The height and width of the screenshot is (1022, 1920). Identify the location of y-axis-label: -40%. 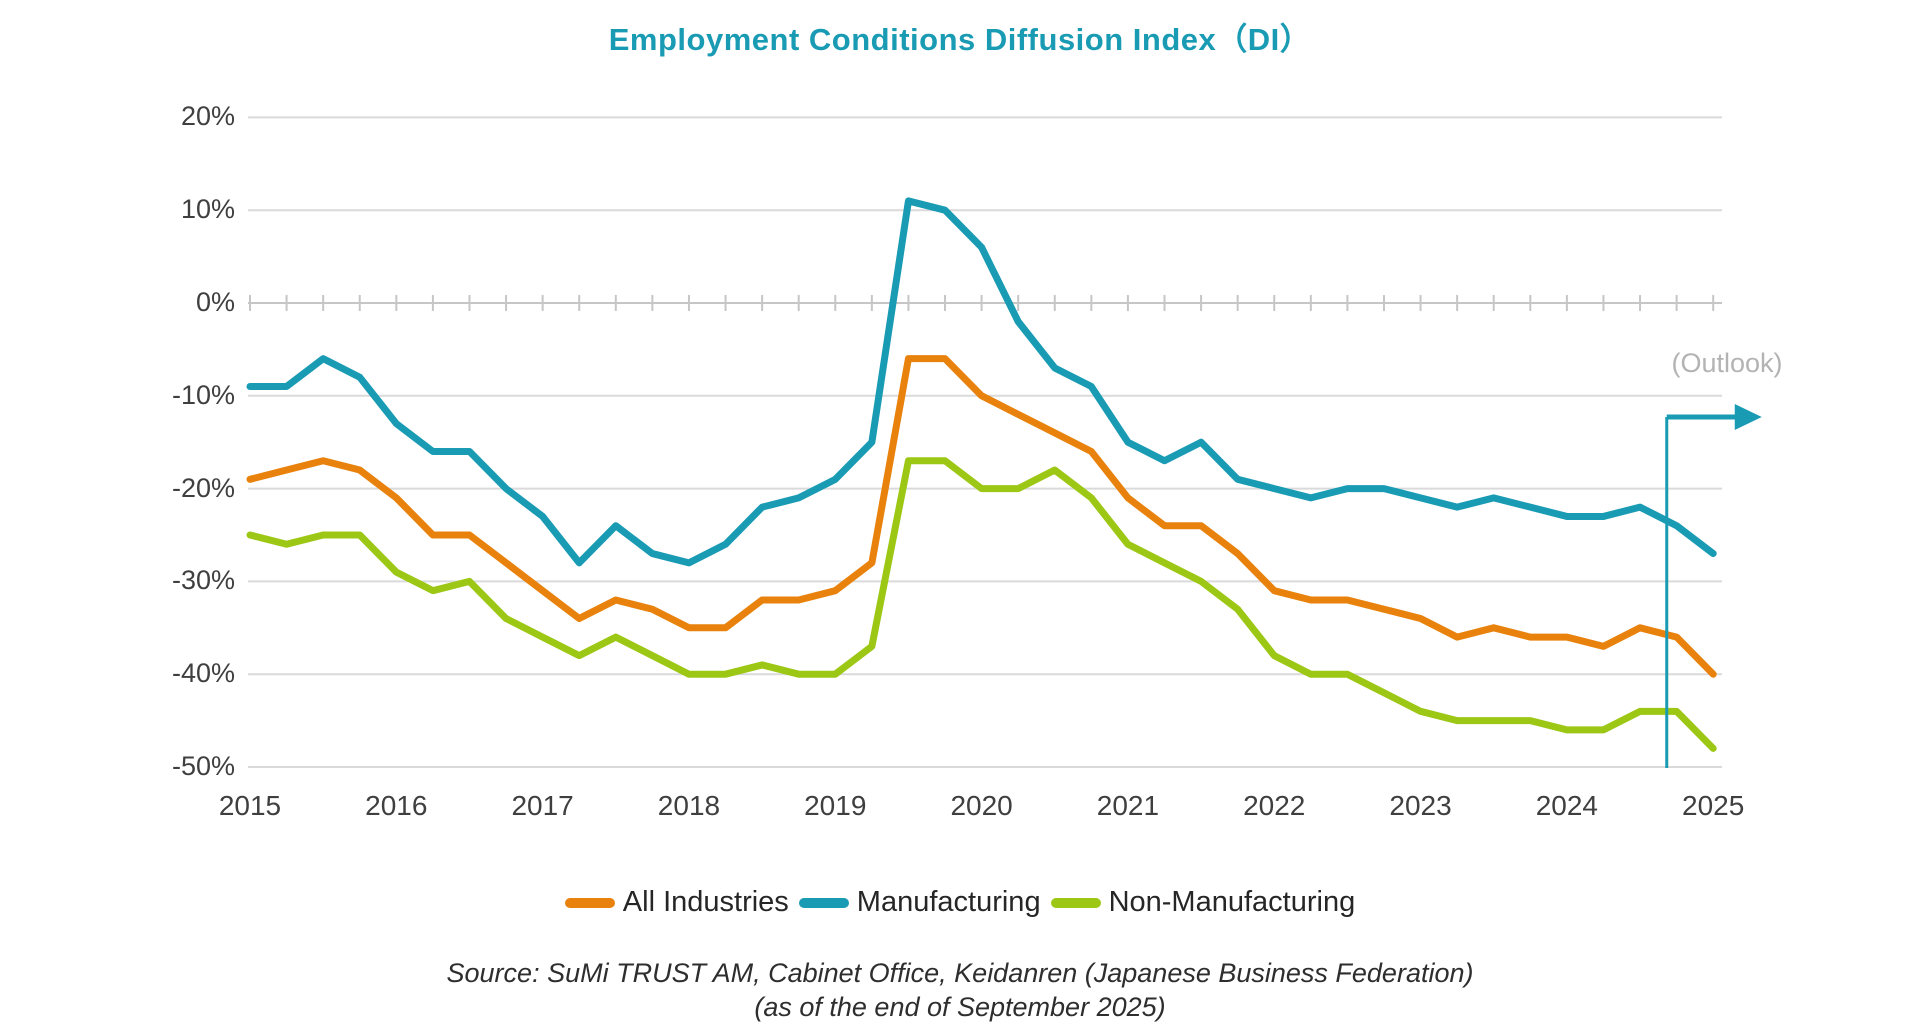
(203, 673).